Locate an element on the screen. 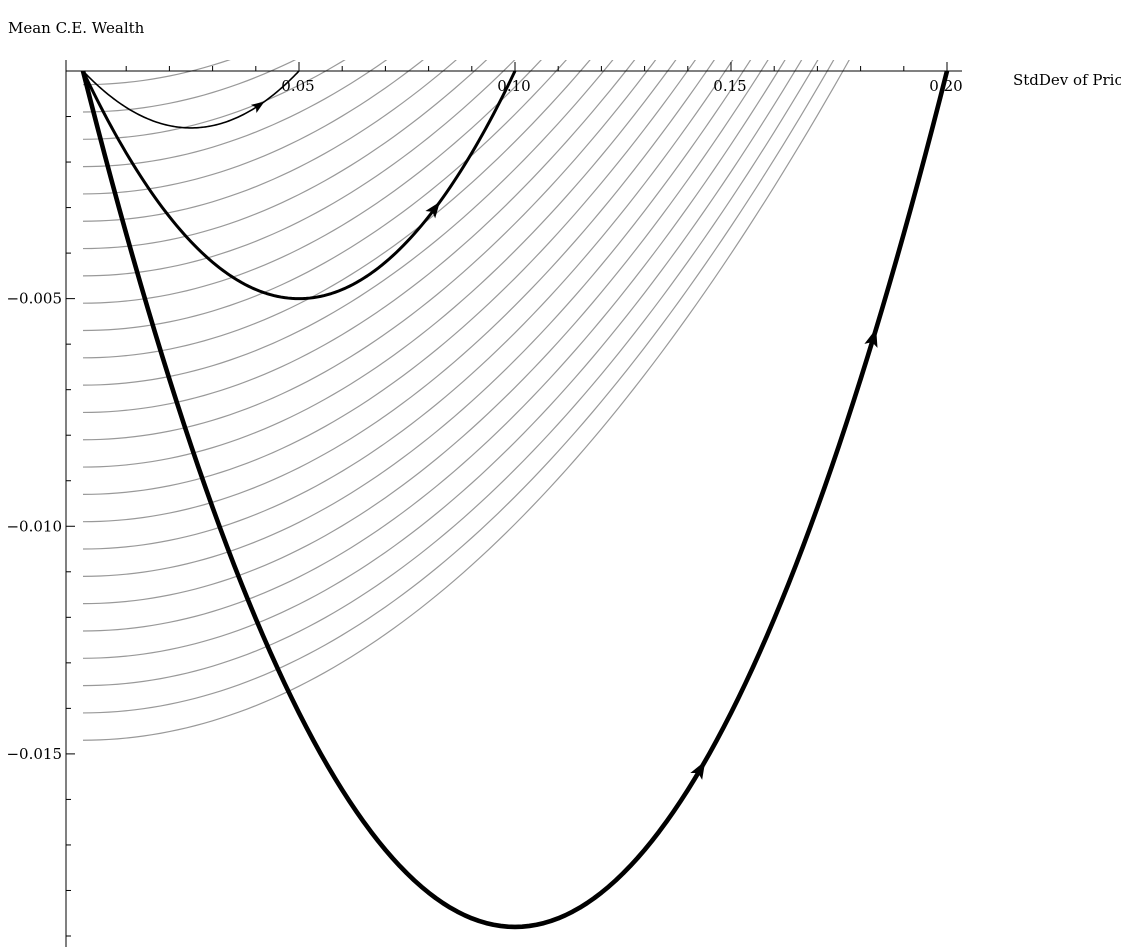 The image size is (1121, 947). x-tick-label: 0.20 is located at coordinates (945, 86).